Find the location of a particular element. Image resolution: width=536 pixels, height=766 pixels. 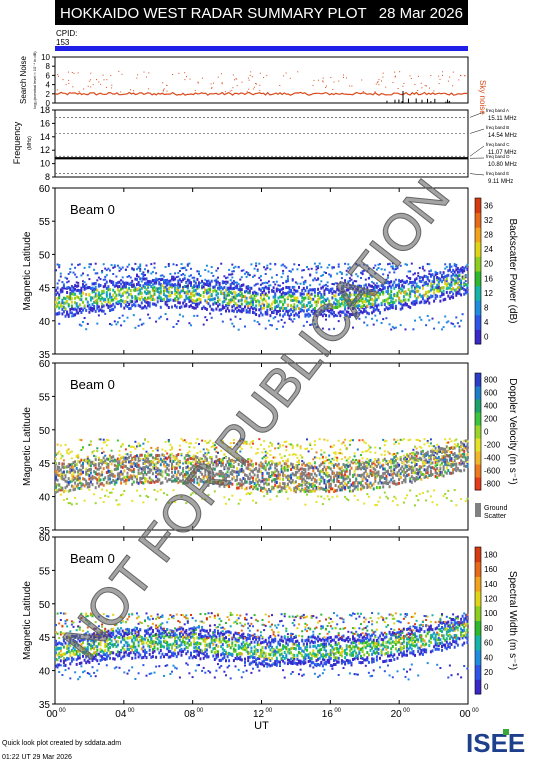

beam-label: Beam 0 is located at coordinates (92, 209).